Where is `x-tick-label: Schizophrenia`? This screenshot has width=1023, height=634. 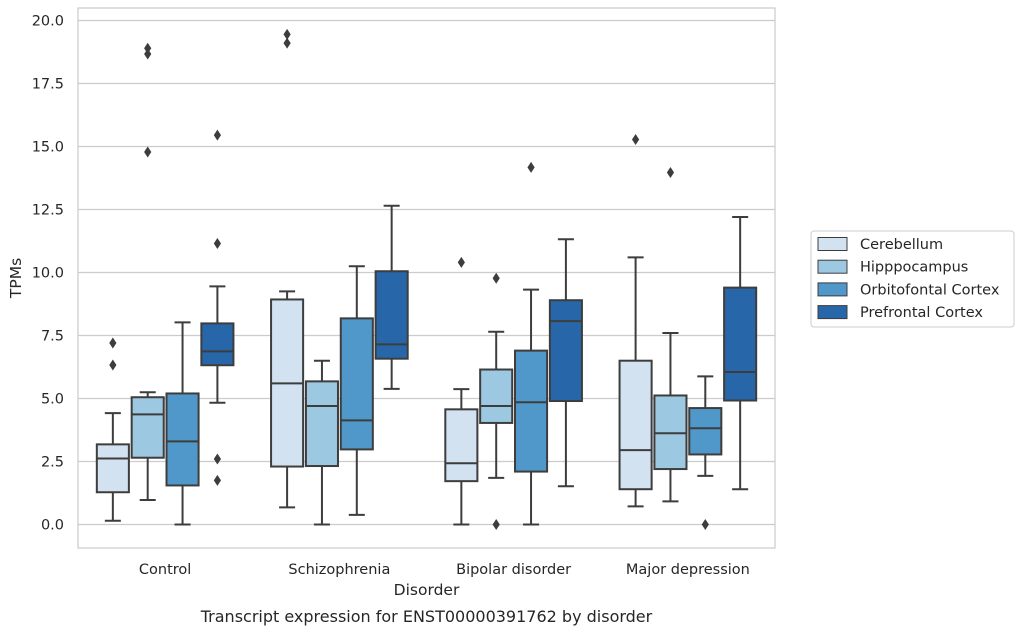 x-tick-label: Schizophrenia is located at coordinates (339, 570).